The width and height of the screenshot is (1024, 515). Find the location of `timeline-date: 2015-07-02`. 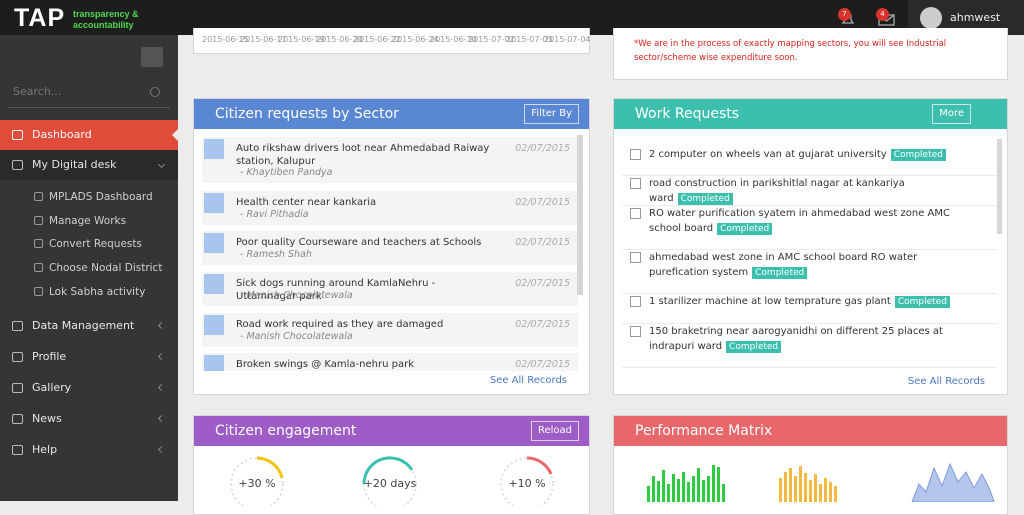

timeline-date: 2015-07-02 is located at coordinates (491, 39).